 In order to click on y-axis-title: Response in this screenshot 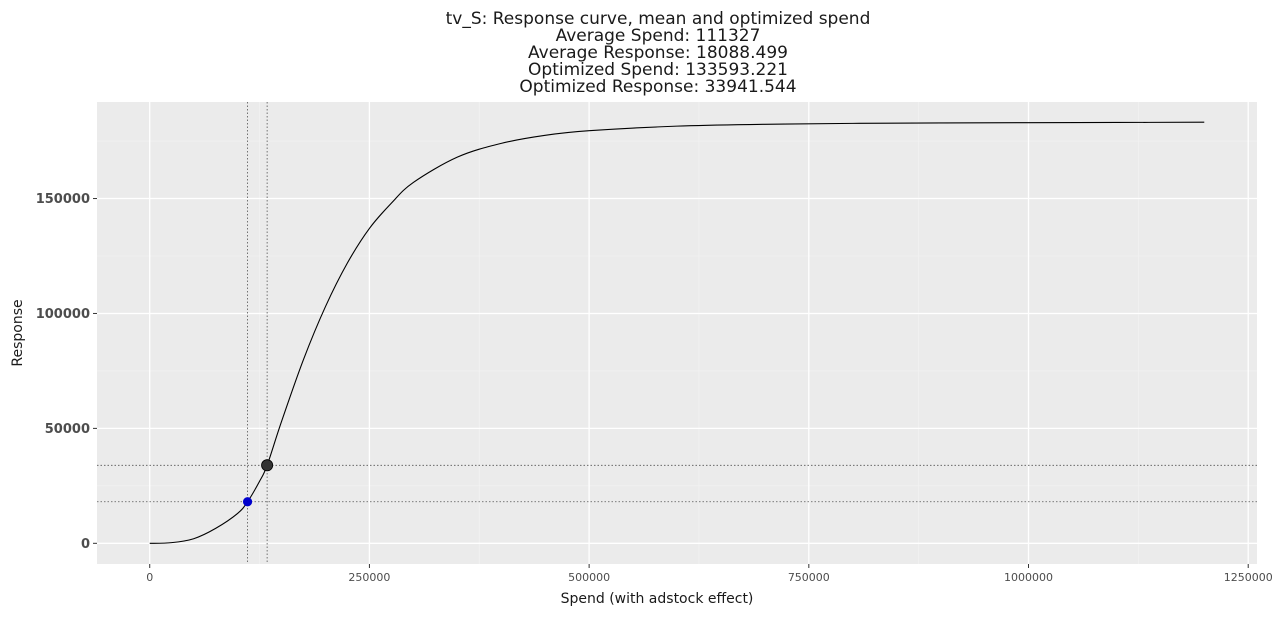, I will do `click(18, 332)`.